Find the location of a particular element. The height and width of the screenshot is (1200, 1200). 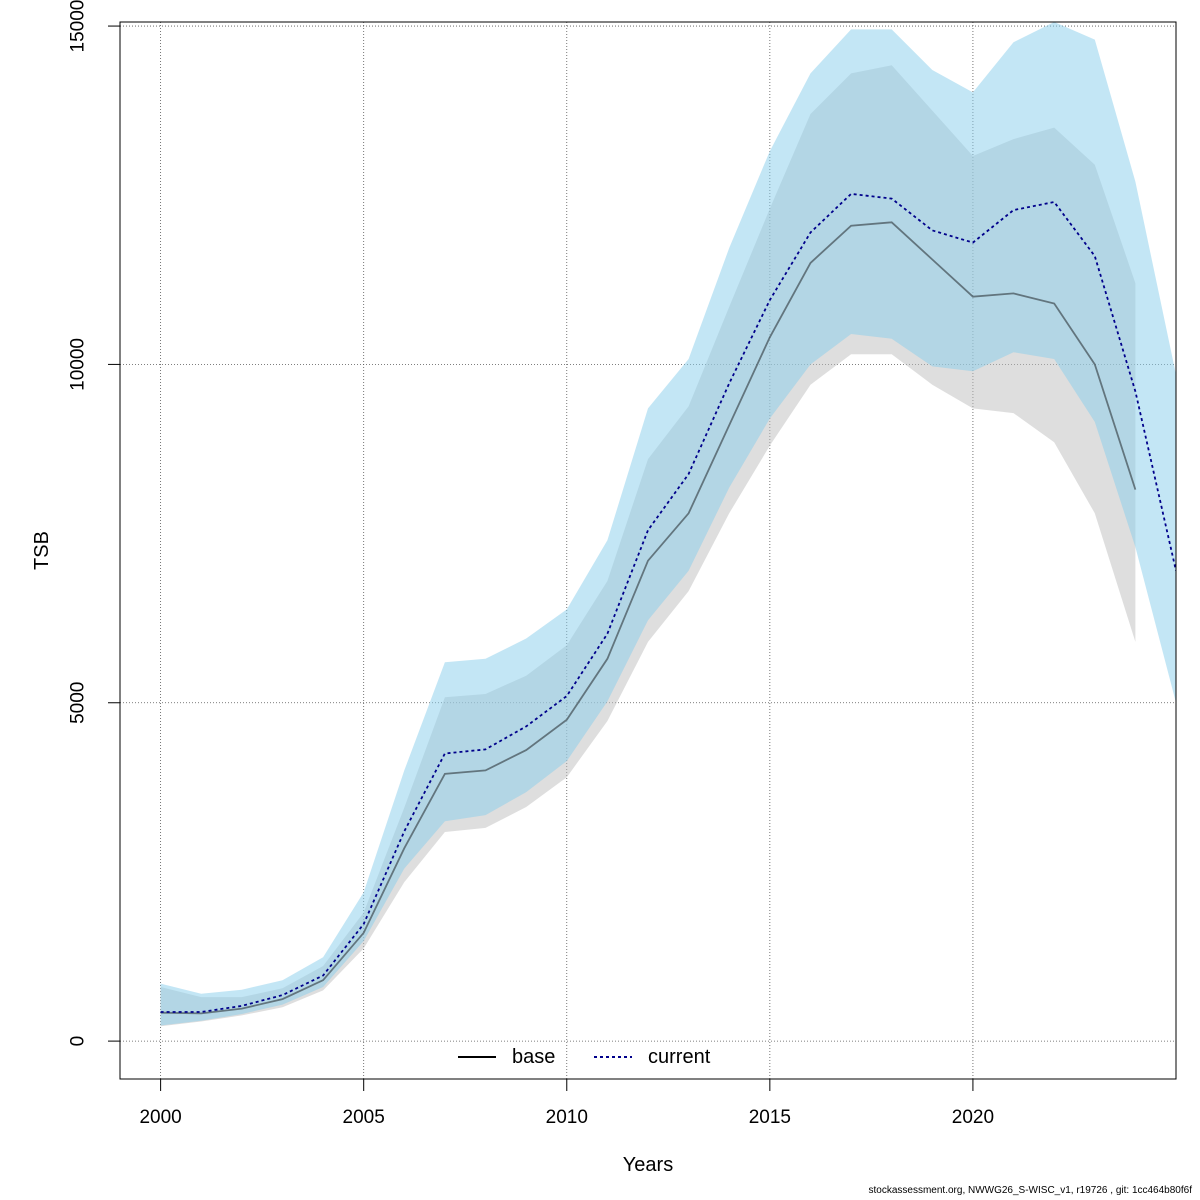

y-tick-label-5000: 5000 is located at coordinates (78, 703).